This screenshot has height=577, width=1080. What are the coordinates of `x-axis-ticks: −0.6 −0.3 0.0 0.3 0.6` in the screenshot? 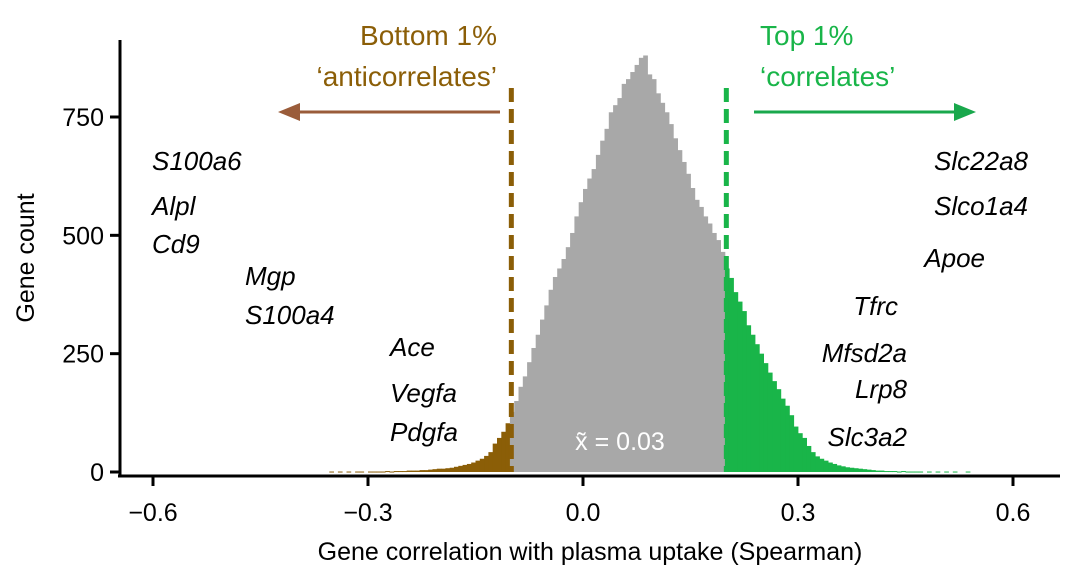 It's located at (579, 501).